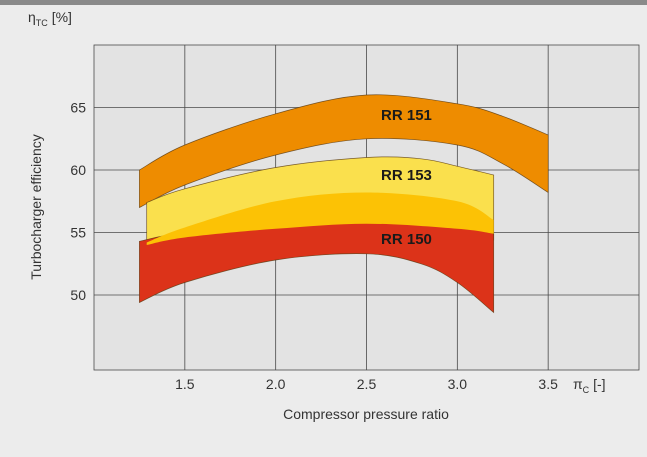 Image resolution: width=647 pixels, height=457 pixels. I want to click on band-overlap, so click(320, 218).